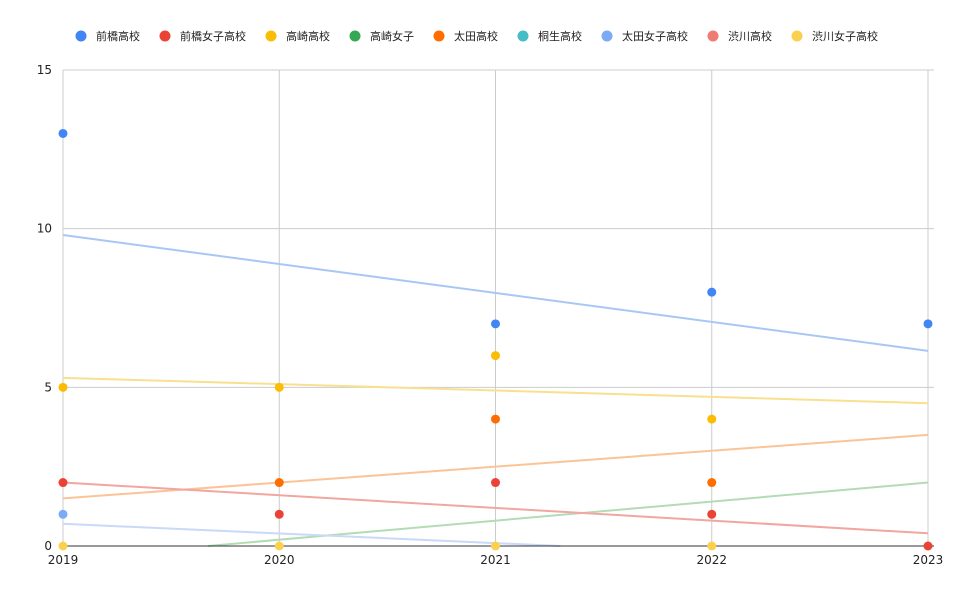 This screenshot has height=600, width=964. I want to click on legend-label: 渋川高校, so click(750, 36).